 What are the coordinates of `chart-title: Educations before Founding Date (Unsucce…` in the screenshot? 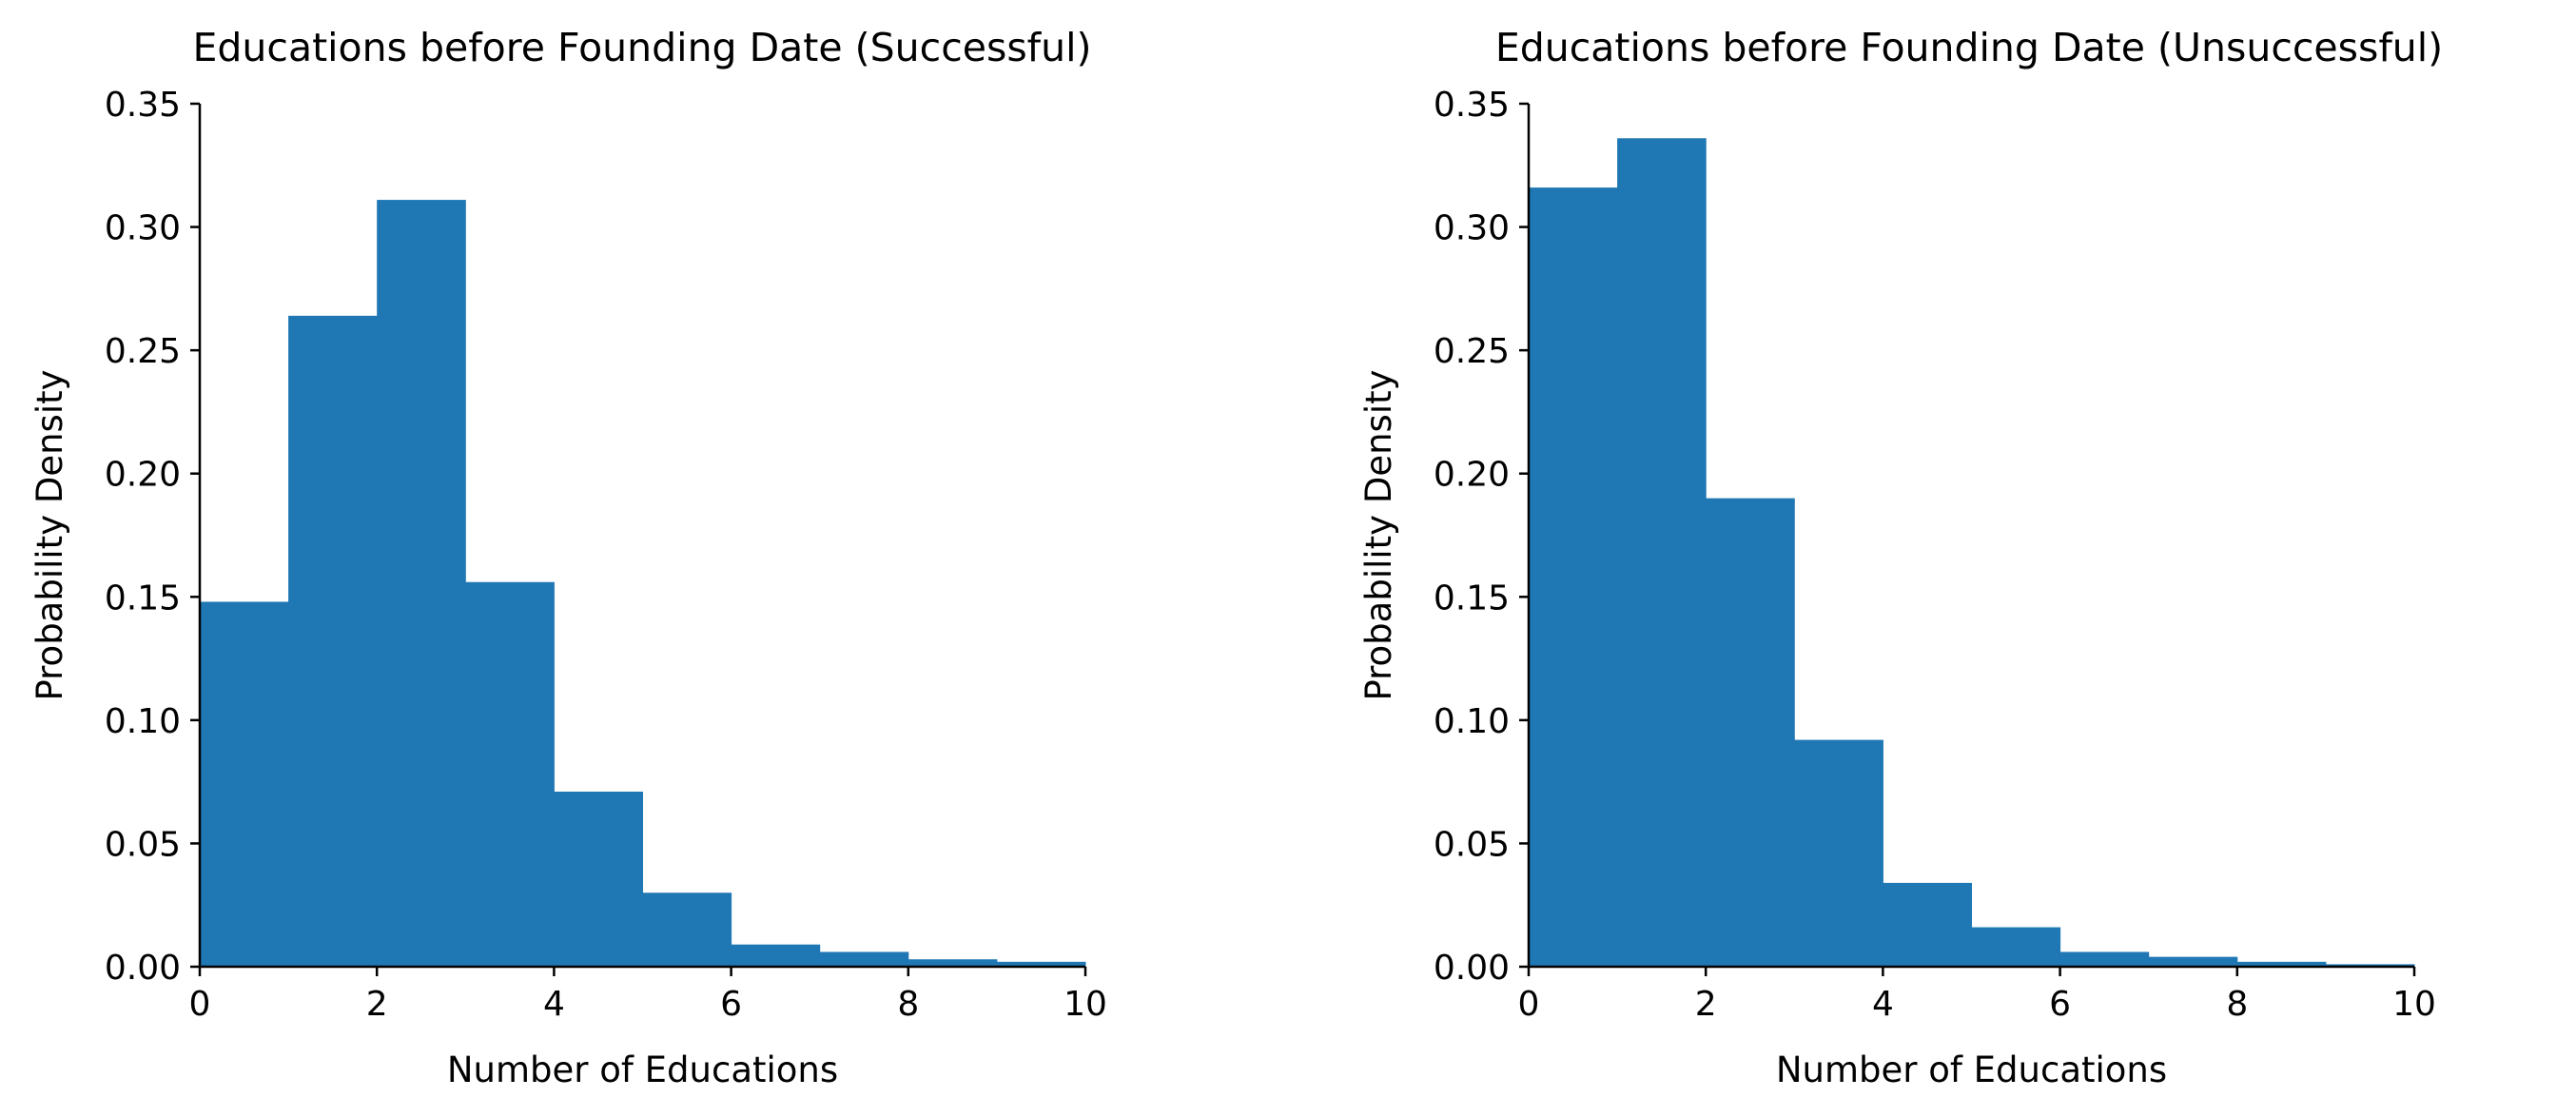 It's located at (1969, 47).